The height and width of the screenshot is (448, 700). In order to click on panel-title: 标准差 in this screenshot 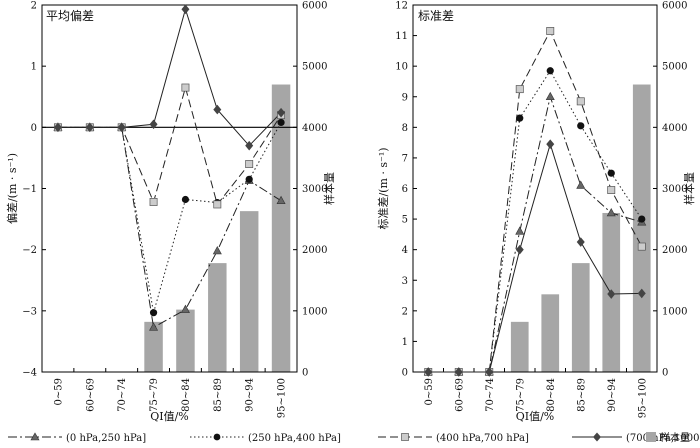, I will do `click(436, 16)`.